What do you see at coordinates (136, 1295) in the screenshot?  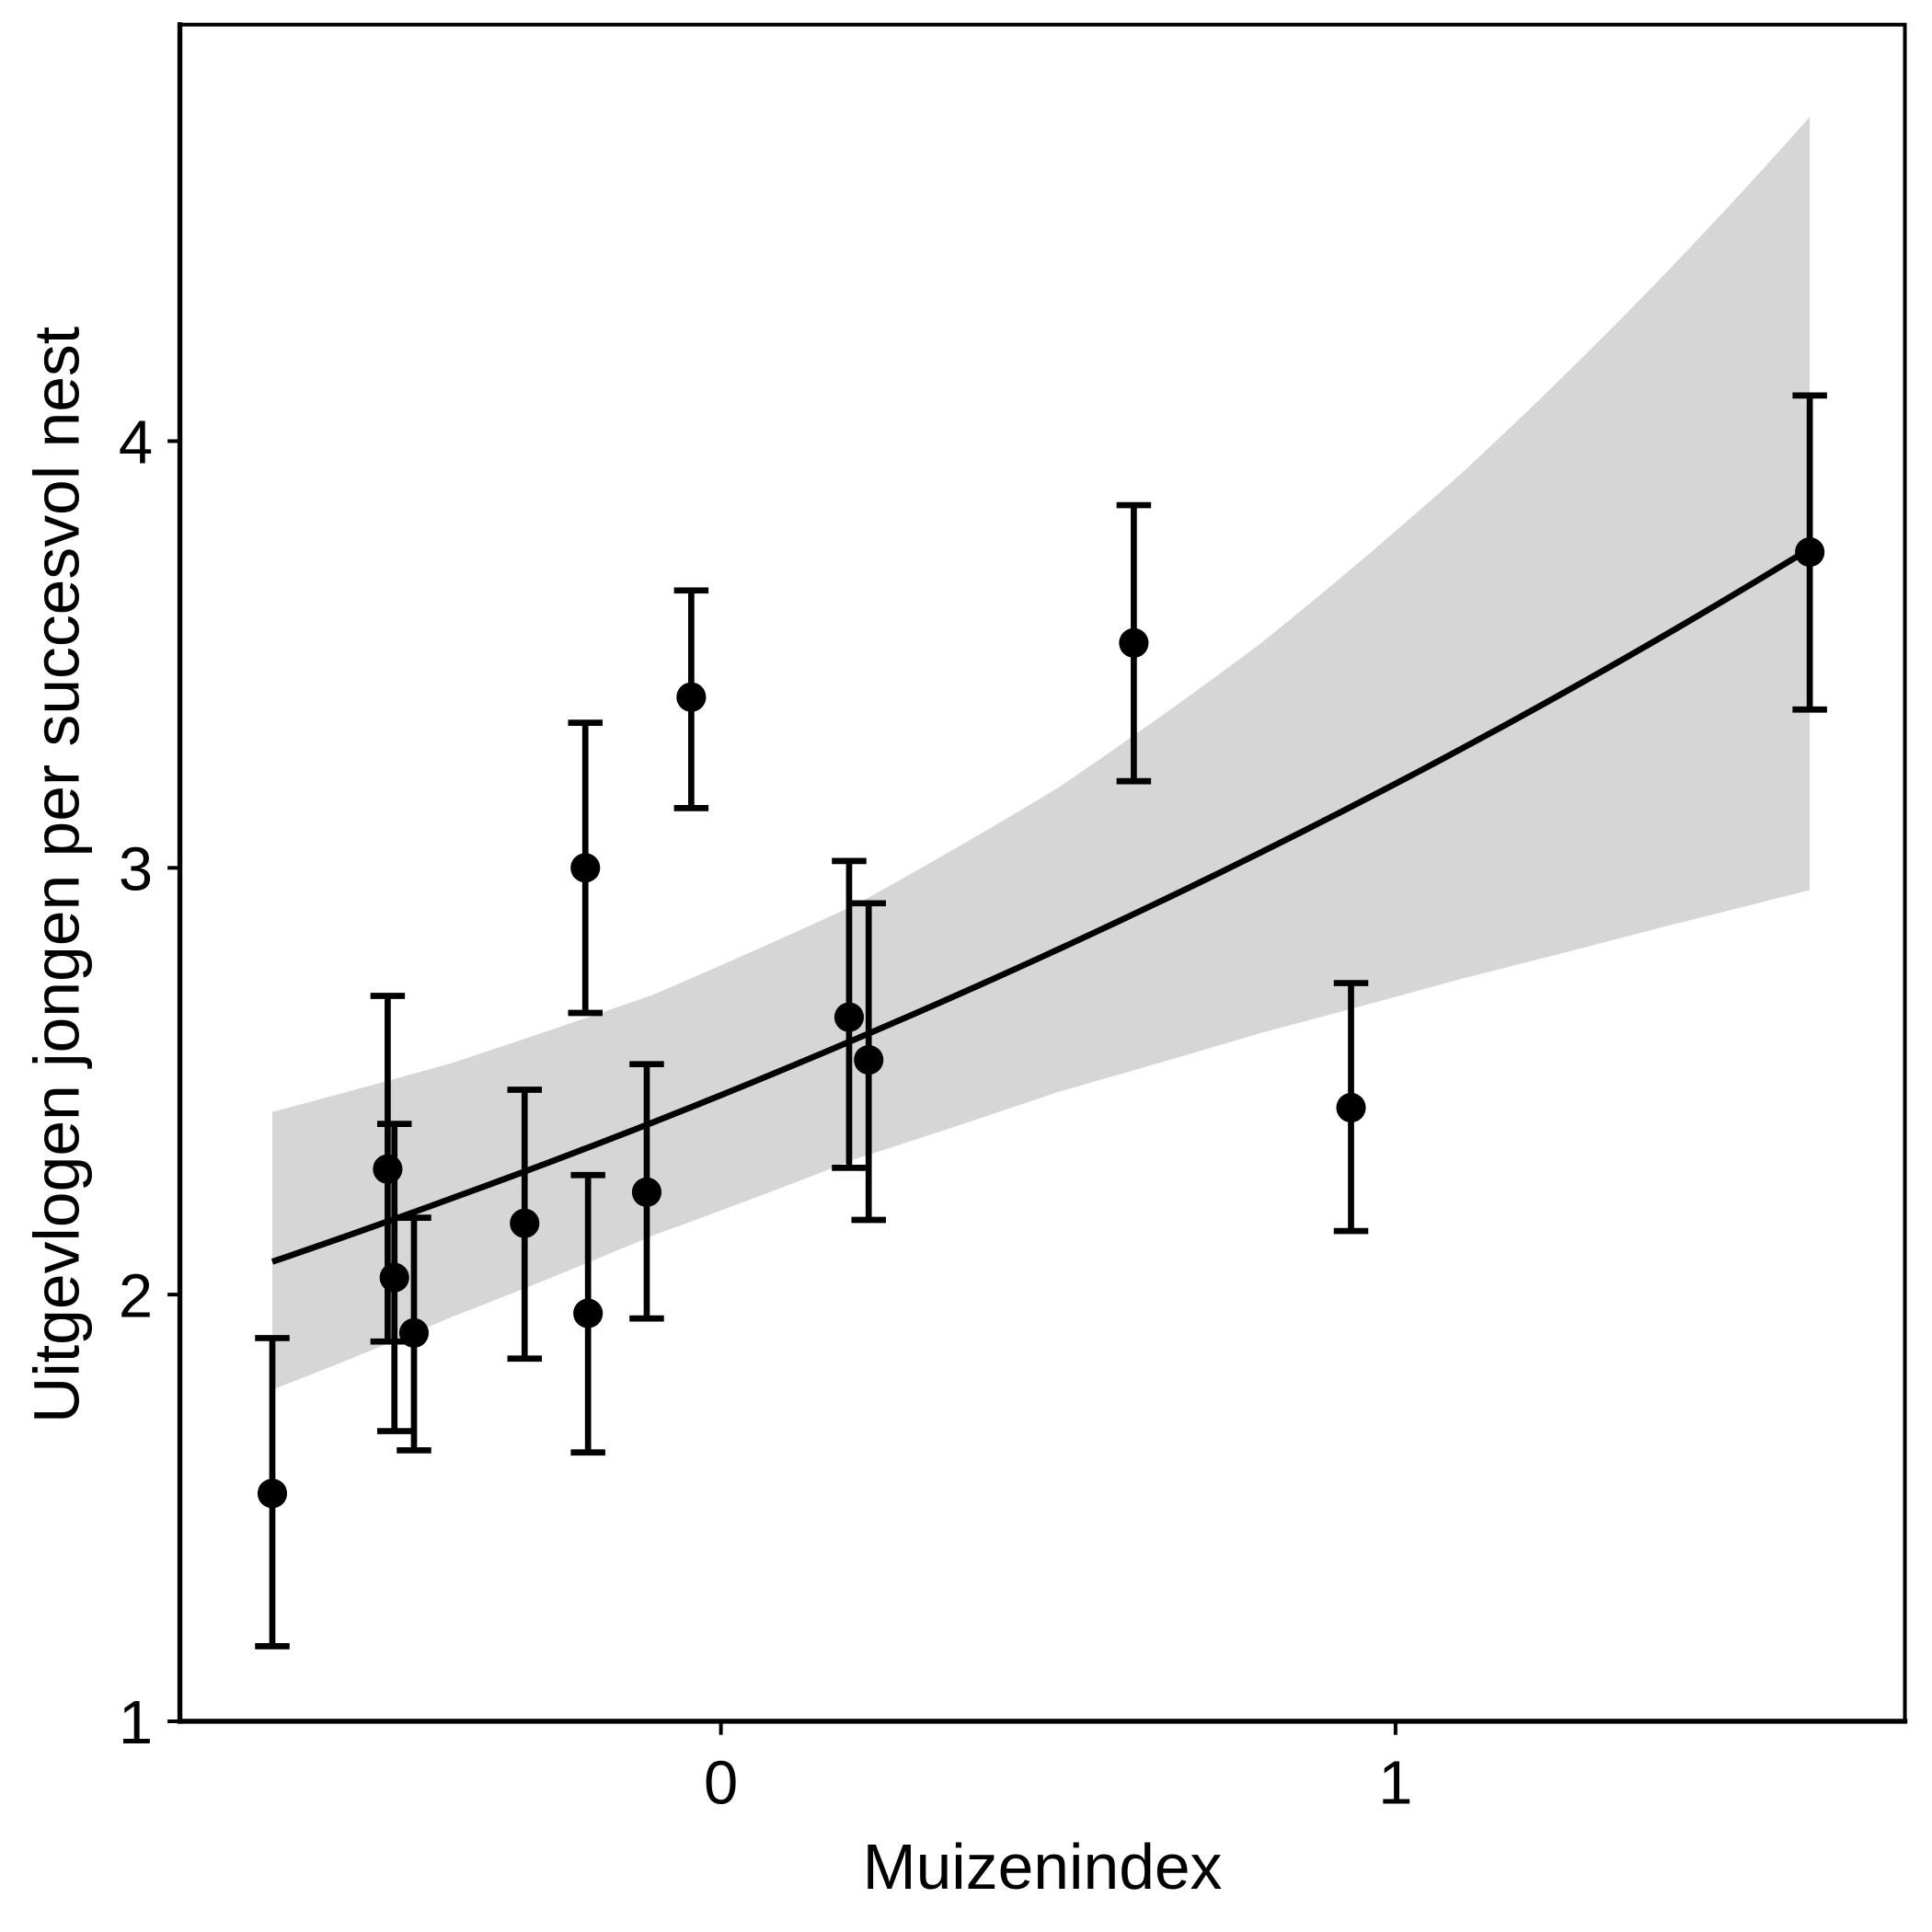 I see `y-tick-label: 2` at bounding box center [136, 1295].